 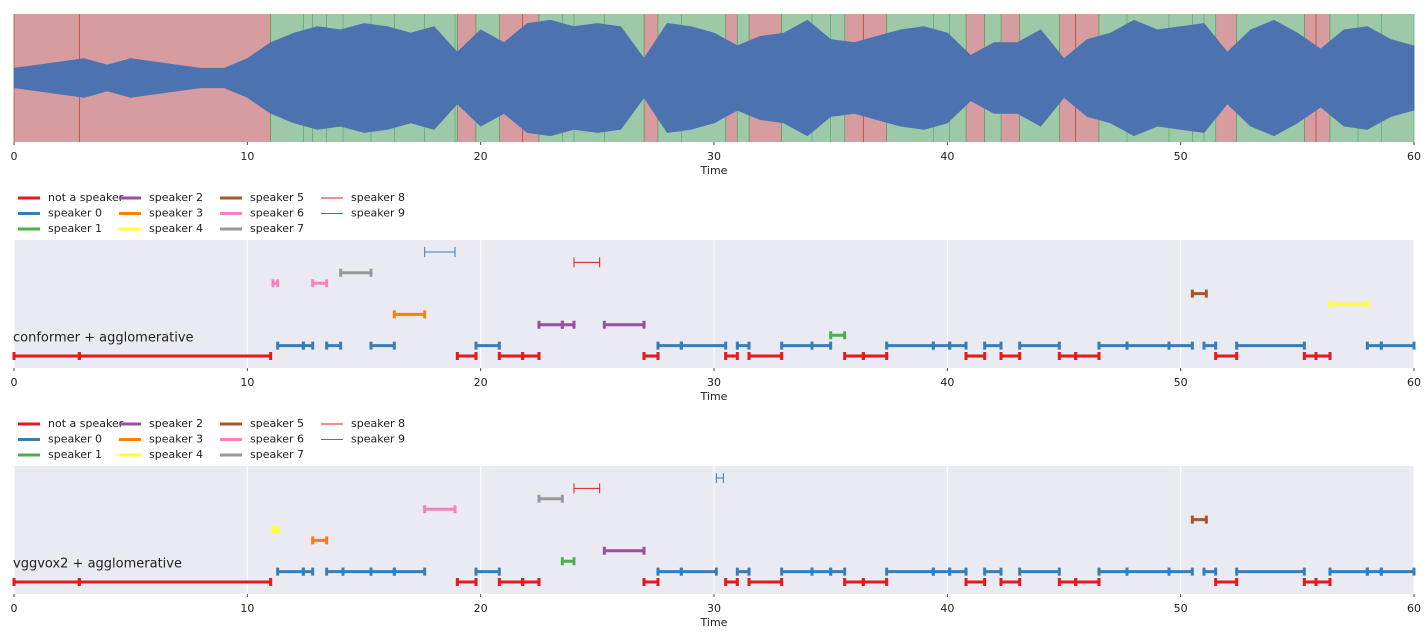 I want to click on legend-label: speaker 4, so click(x=176, y=228).